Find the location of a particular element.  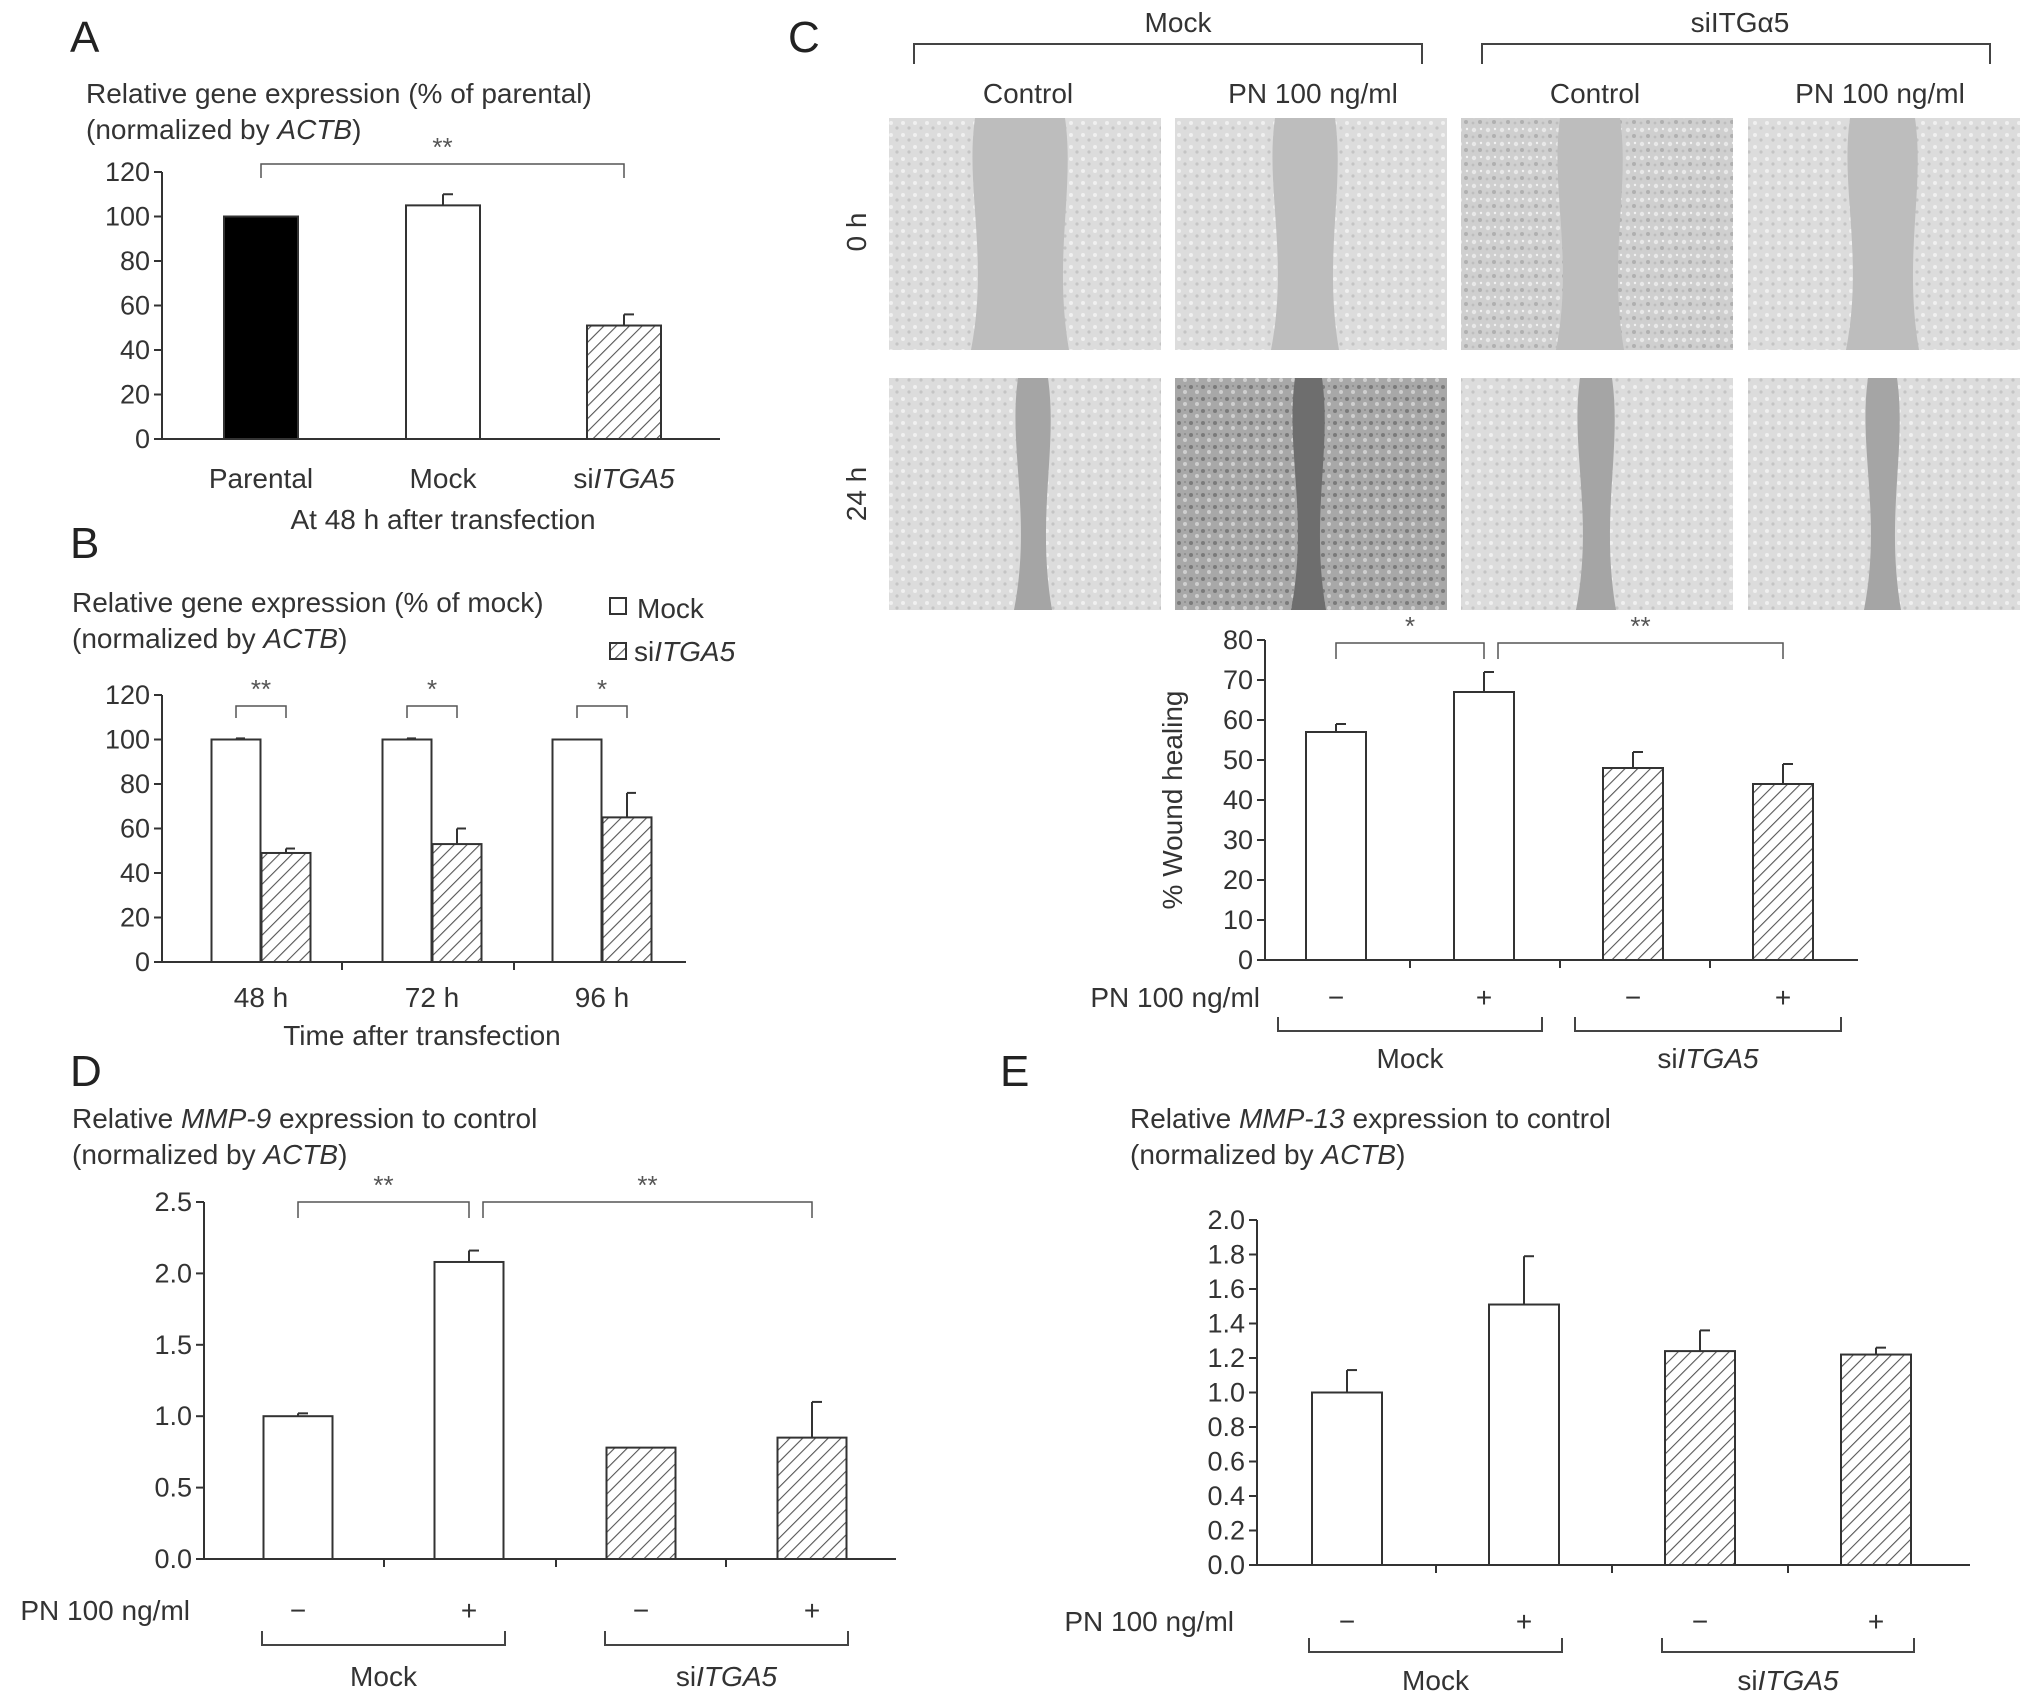

chart-e-y-tick-label: 0.0 is located at coordinates (1226, 1565).